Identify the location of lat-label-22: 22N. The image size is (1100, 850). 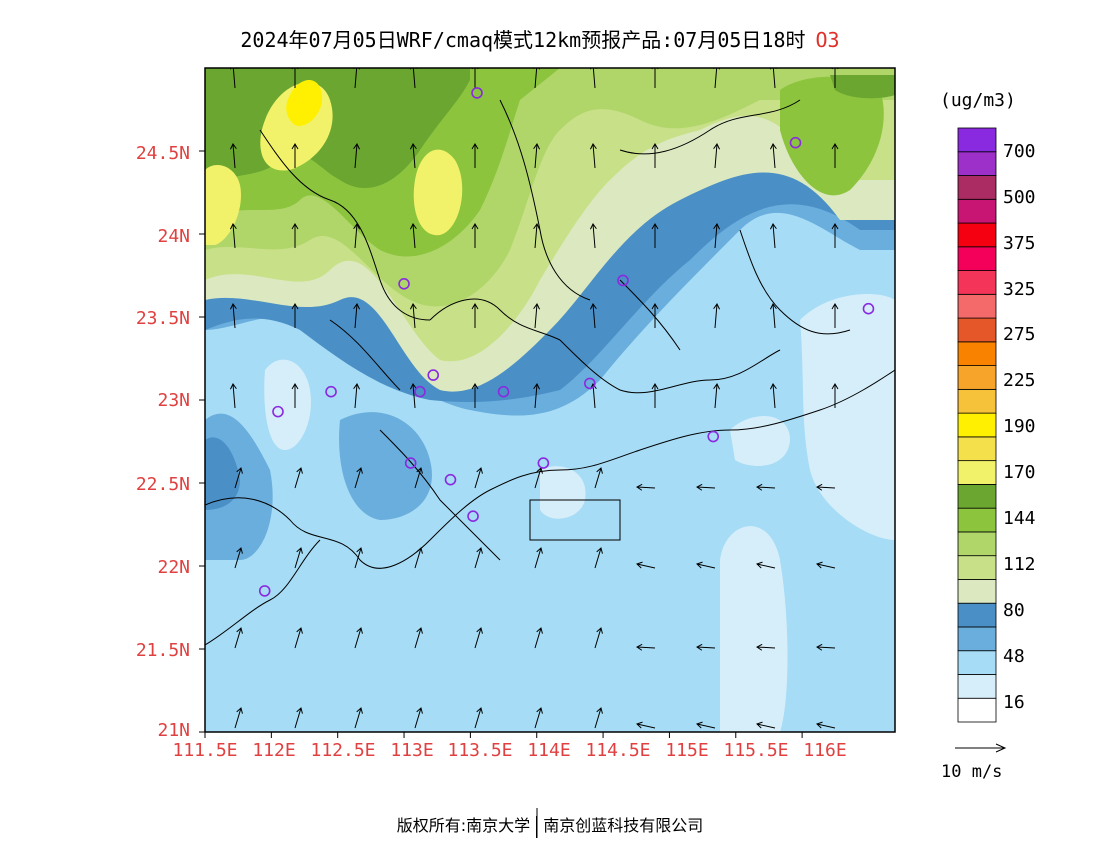
(173, 567).